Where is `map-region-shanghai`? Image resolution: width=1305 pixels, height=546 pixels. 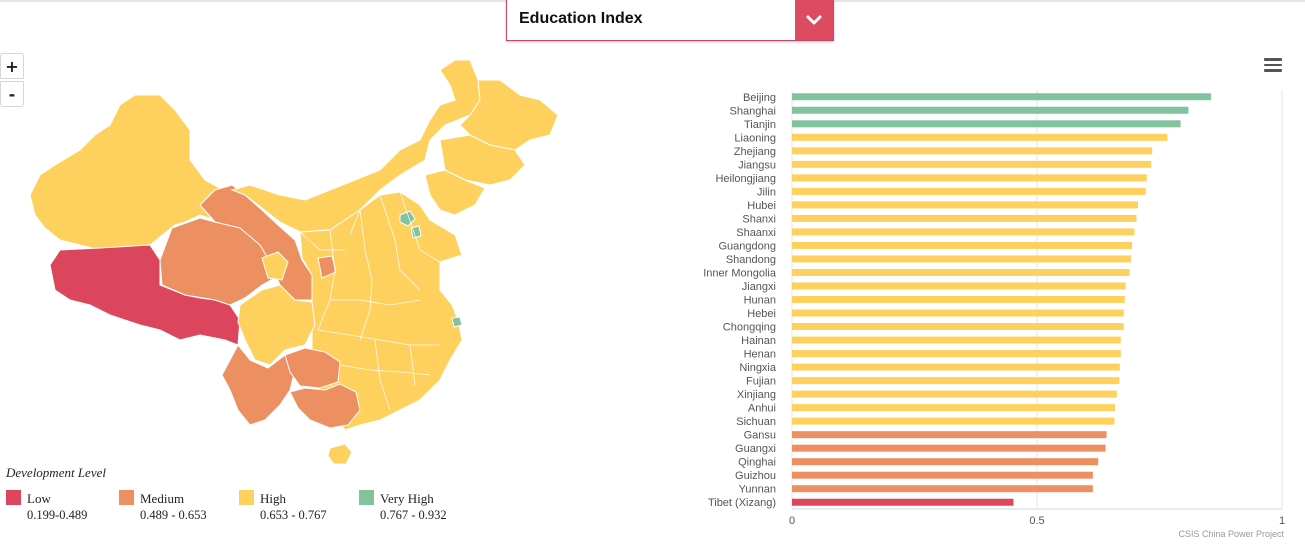
map-region-shanghai is located at coordinates (457, 322).